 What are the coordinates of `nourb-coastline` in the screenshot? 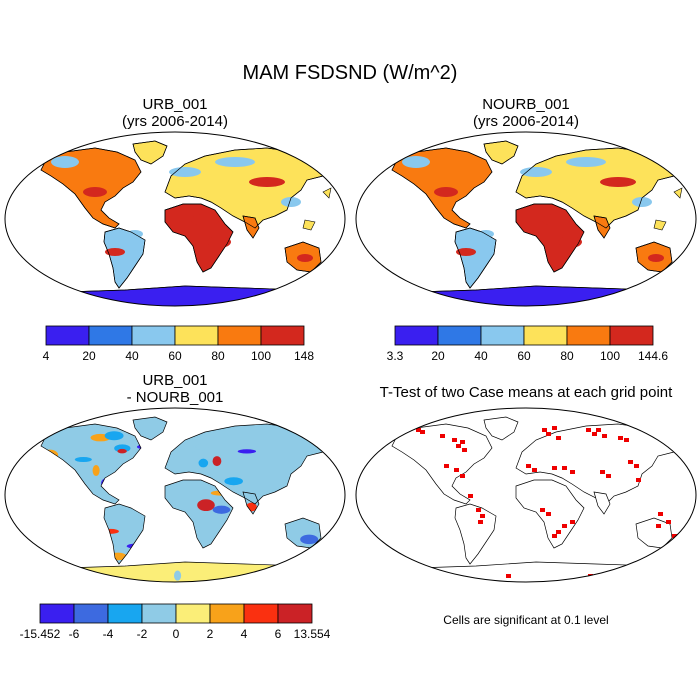 It's located at (602, 227).